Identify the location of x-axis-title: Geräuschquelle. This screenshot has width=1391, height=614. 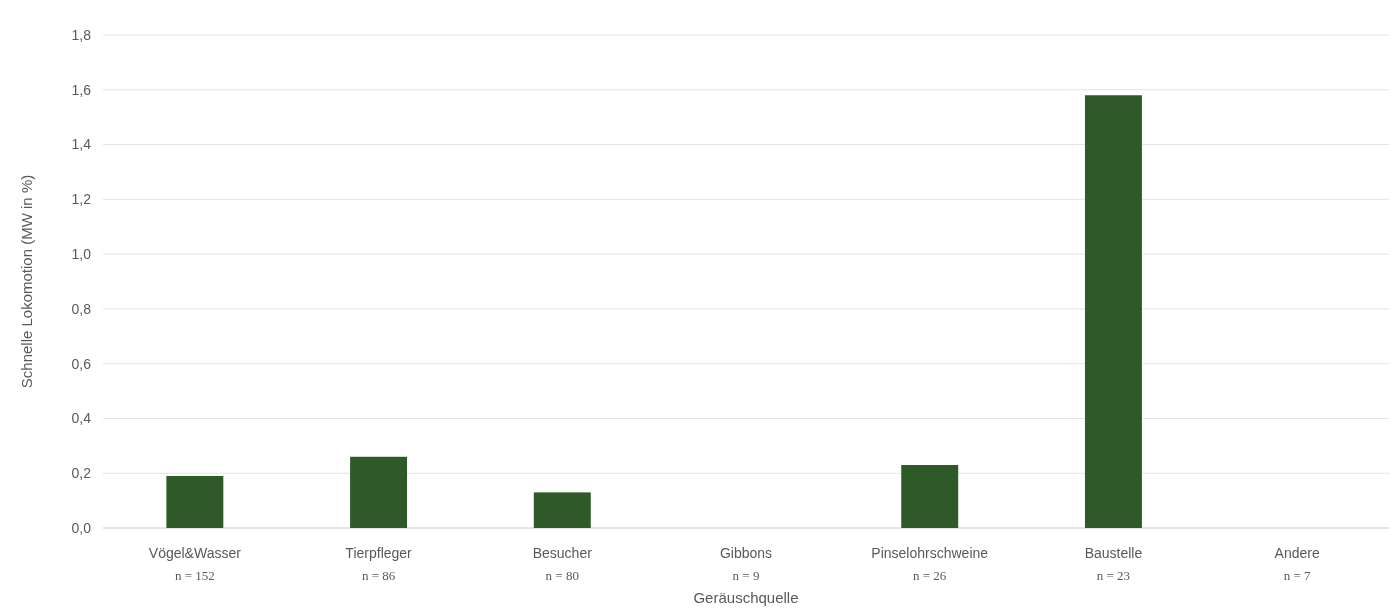
(746, 597).